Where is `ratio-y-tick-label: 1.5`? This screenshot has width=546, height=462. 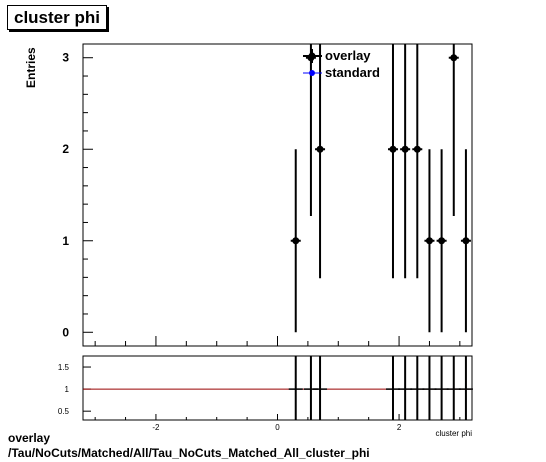
ratio-y-tick-label: 1.5 is located at coordinates (64, 367).